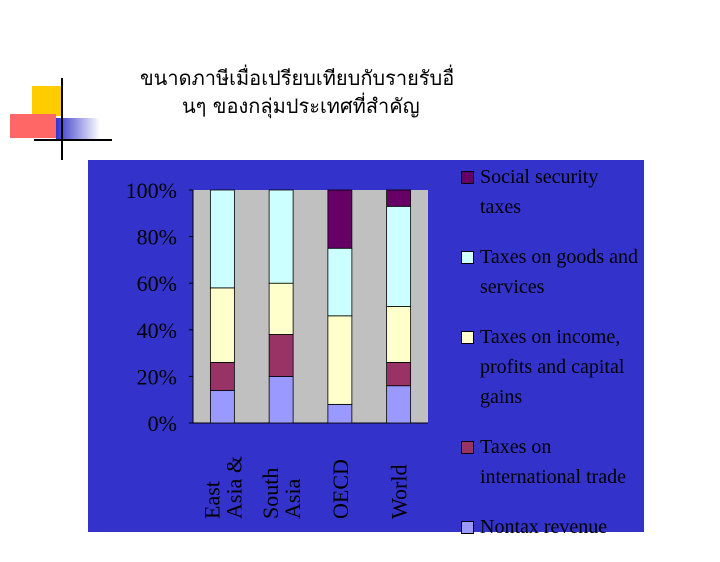 This screenshot has width=720, height=562. Describe the element at coordinates (399, 492) in the screenshot. I see `x-tick-label: World` at that location.